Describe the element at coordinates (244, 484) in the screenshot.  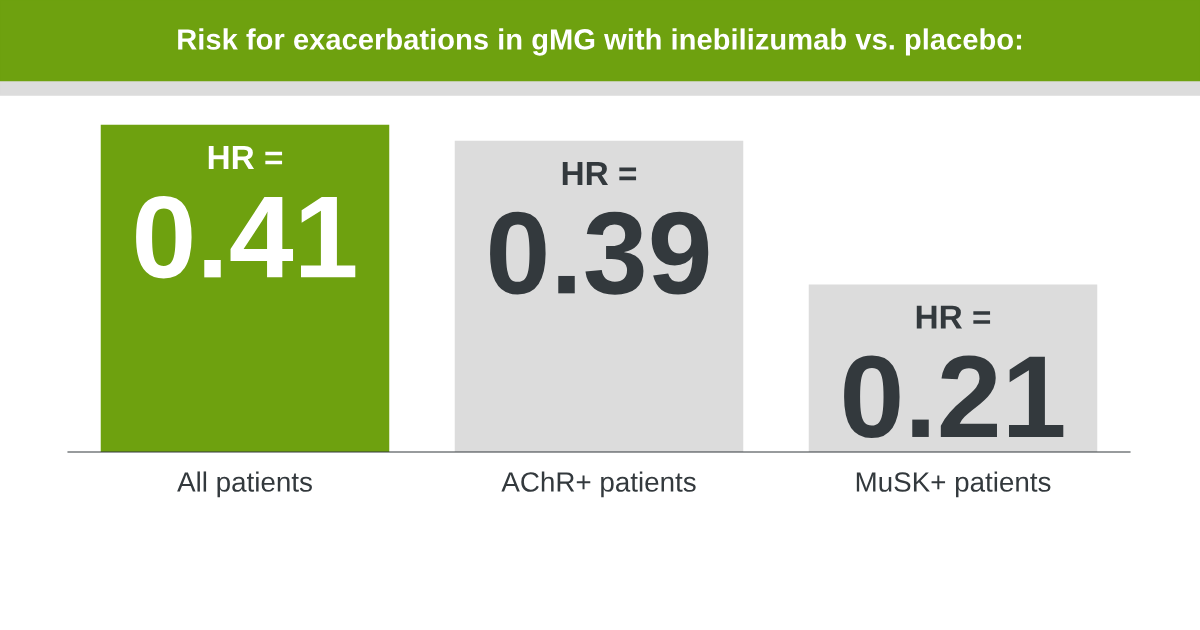
I see `x-tick-label: All patients` at that location.